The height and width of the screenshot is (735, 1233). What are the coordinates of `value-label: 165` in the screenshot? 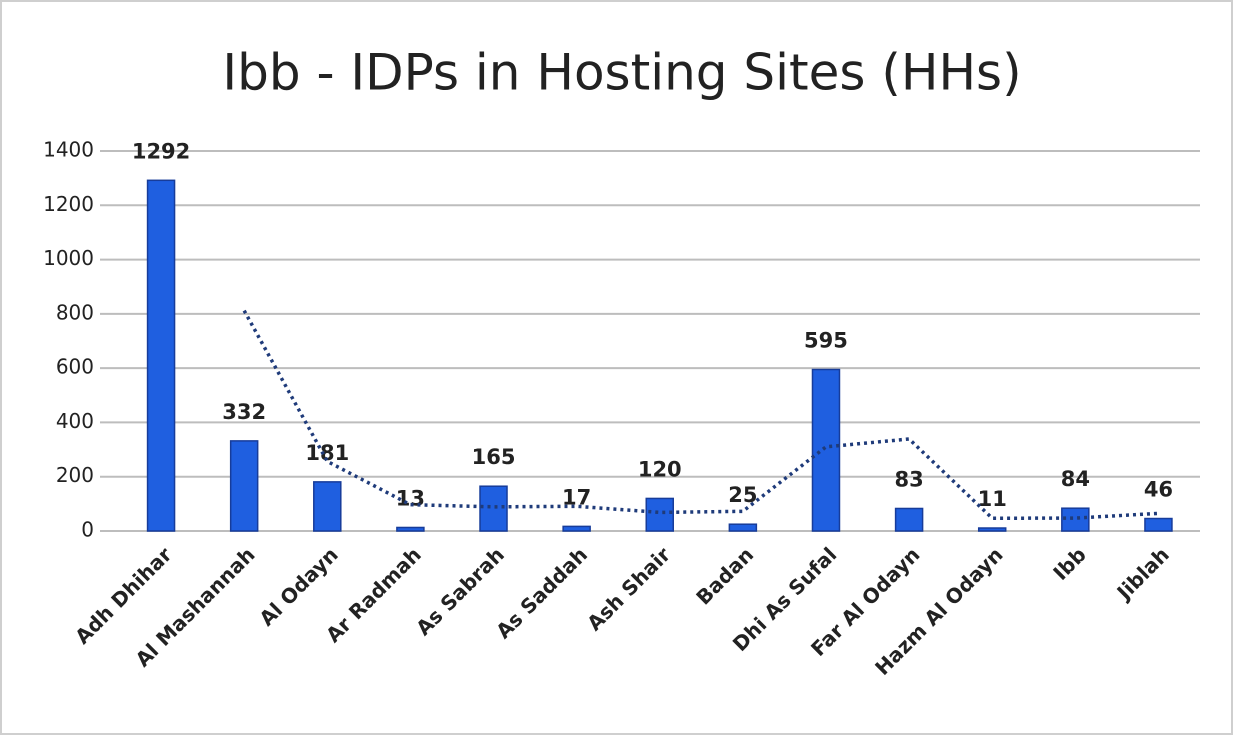 It's located at (494, 457).